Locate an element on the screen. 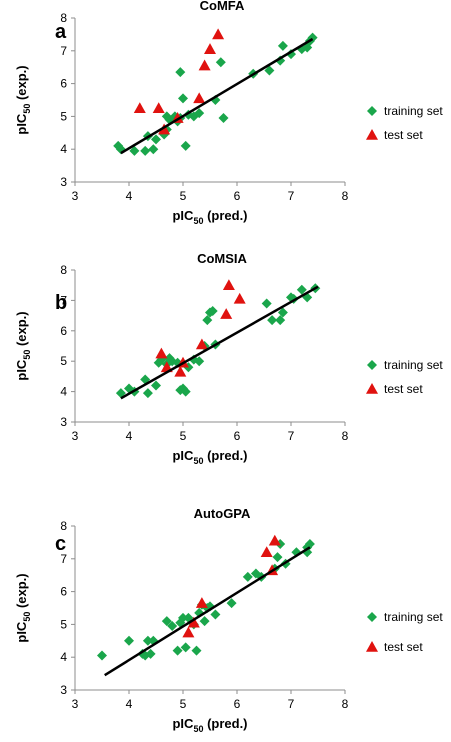 This screenshot has width=451, height=742. panel-letter: b is located at coordinates (61, 303).